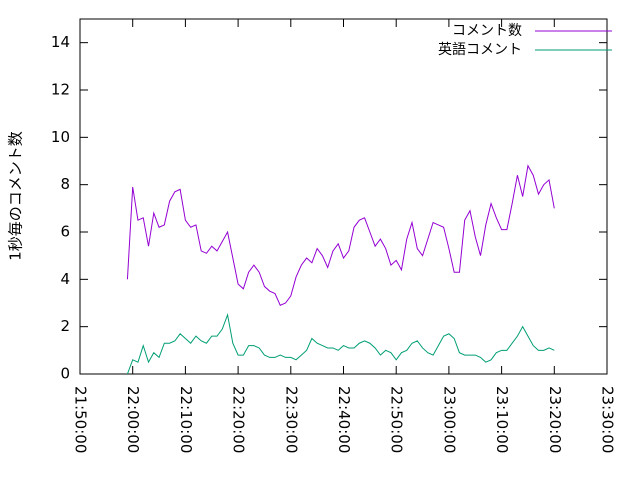  Describe the element at coordinates (487, 31) in the screenshot. I see `legend-label: コメント数` at that location.